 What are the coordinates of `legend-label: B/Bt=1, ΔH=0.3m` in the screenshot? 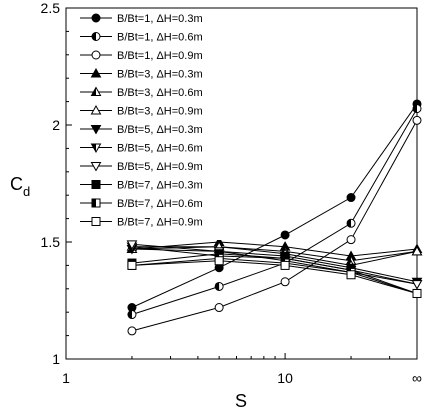 It's located at (160, 19).